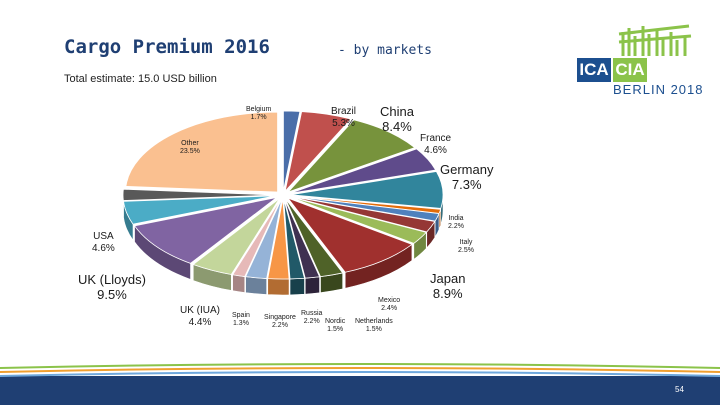  I want to click on label-uk-lloyds-value: 9.5%, so click(112, 294).